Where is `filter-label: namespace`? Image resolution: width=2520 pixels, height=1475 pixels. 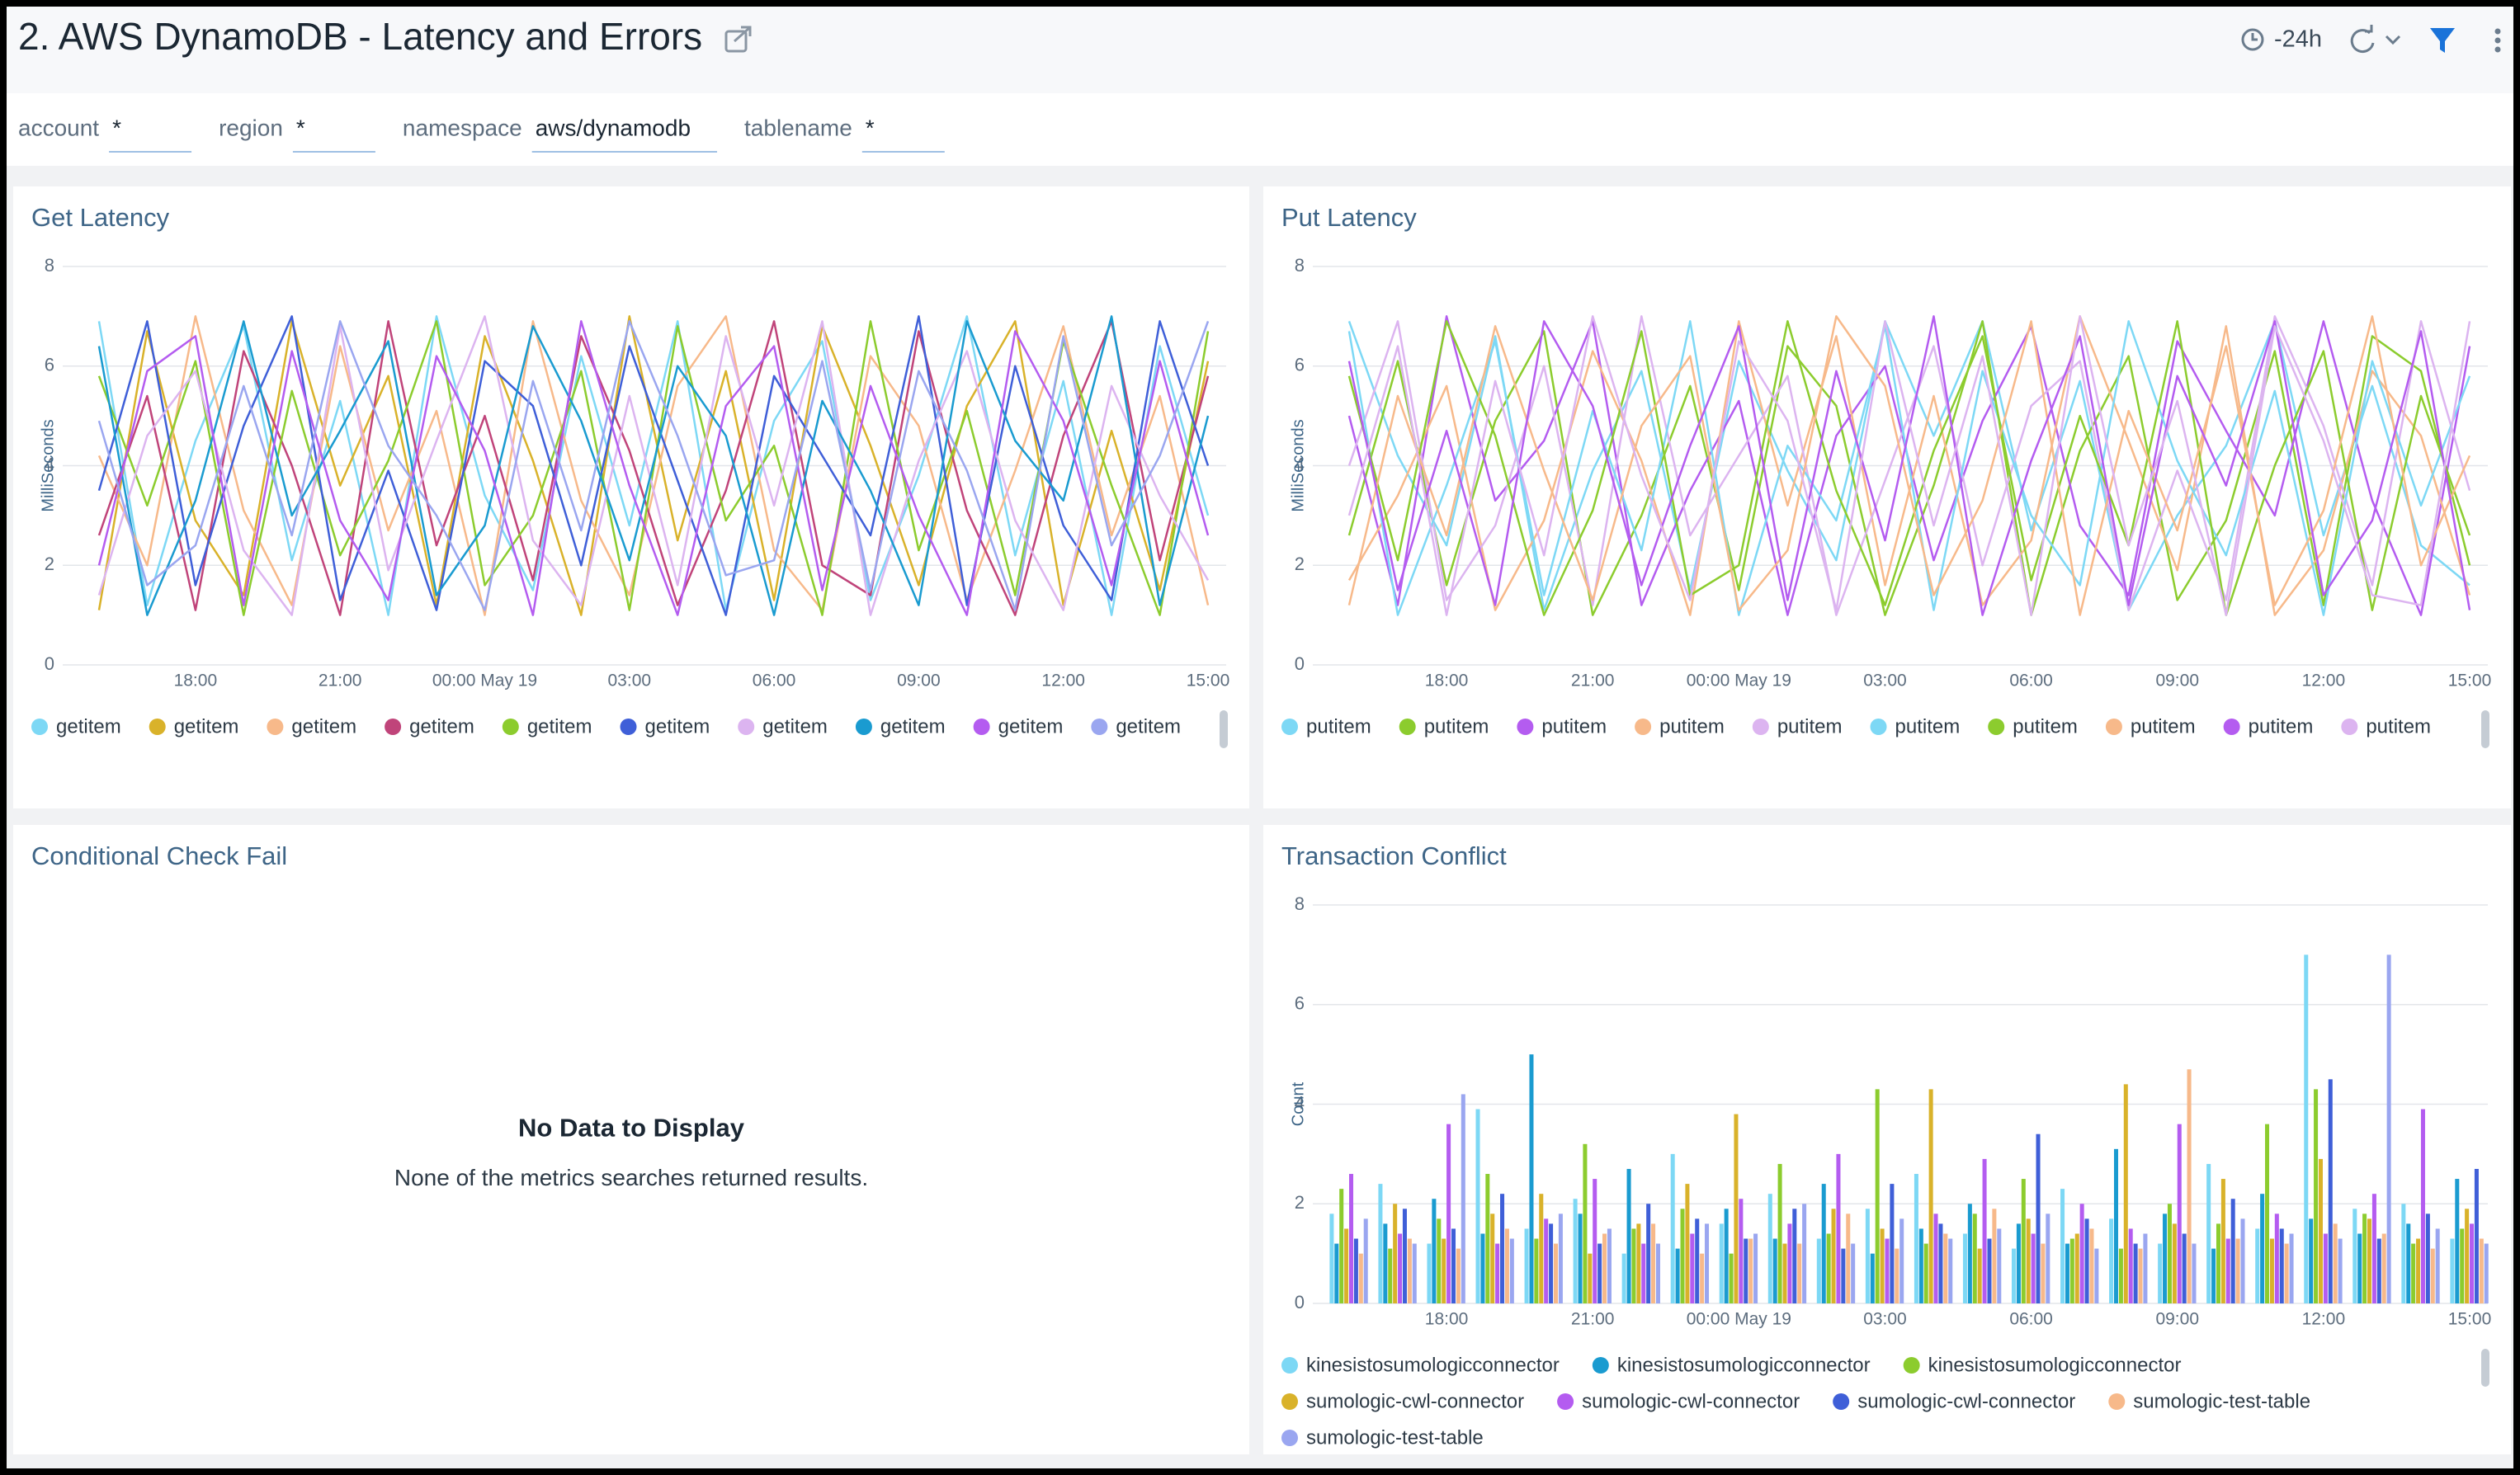
filter-label: namespace is located at coordinates (462, 127).